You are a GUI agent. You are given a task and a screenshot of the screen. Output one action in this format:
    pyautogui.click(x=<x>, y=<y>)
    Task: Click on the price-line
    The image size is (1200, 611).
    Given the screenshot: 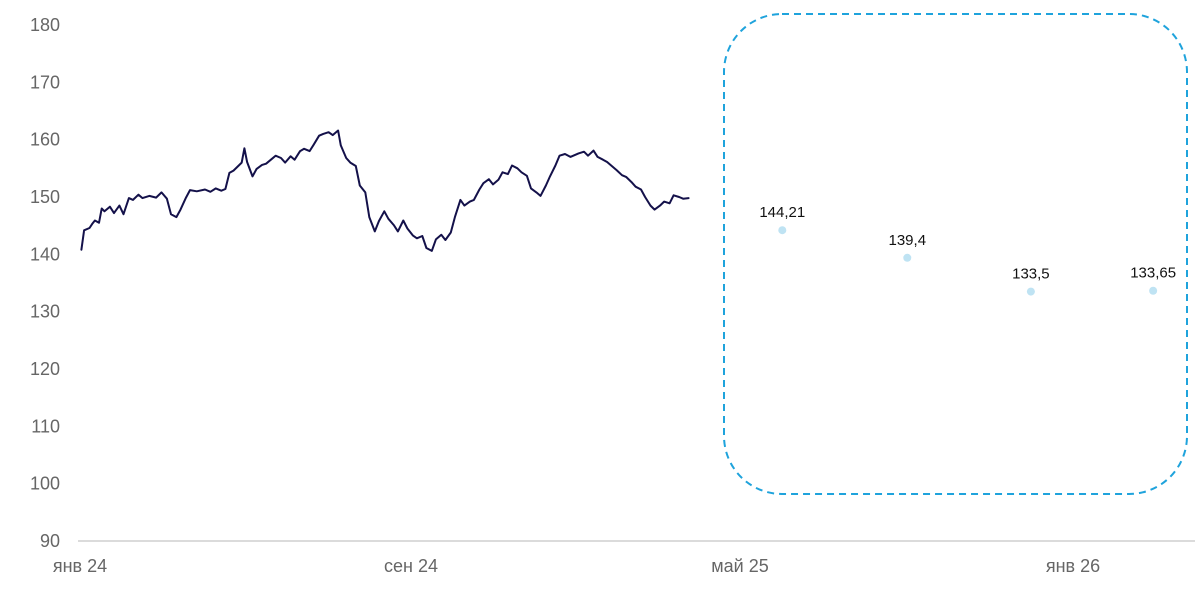 What is the action you would take?
    pyautogui.click(x=385, y=190)
    